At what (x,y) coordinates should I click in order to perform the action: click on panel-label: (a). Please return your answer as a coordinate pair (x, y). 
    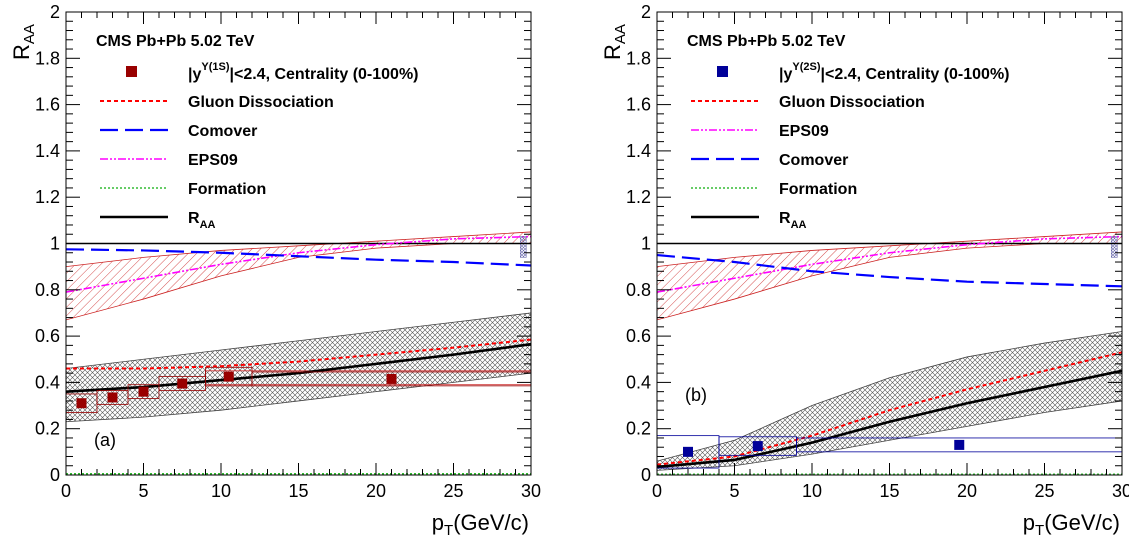
    Looking at the image, I should click on (105, 440).